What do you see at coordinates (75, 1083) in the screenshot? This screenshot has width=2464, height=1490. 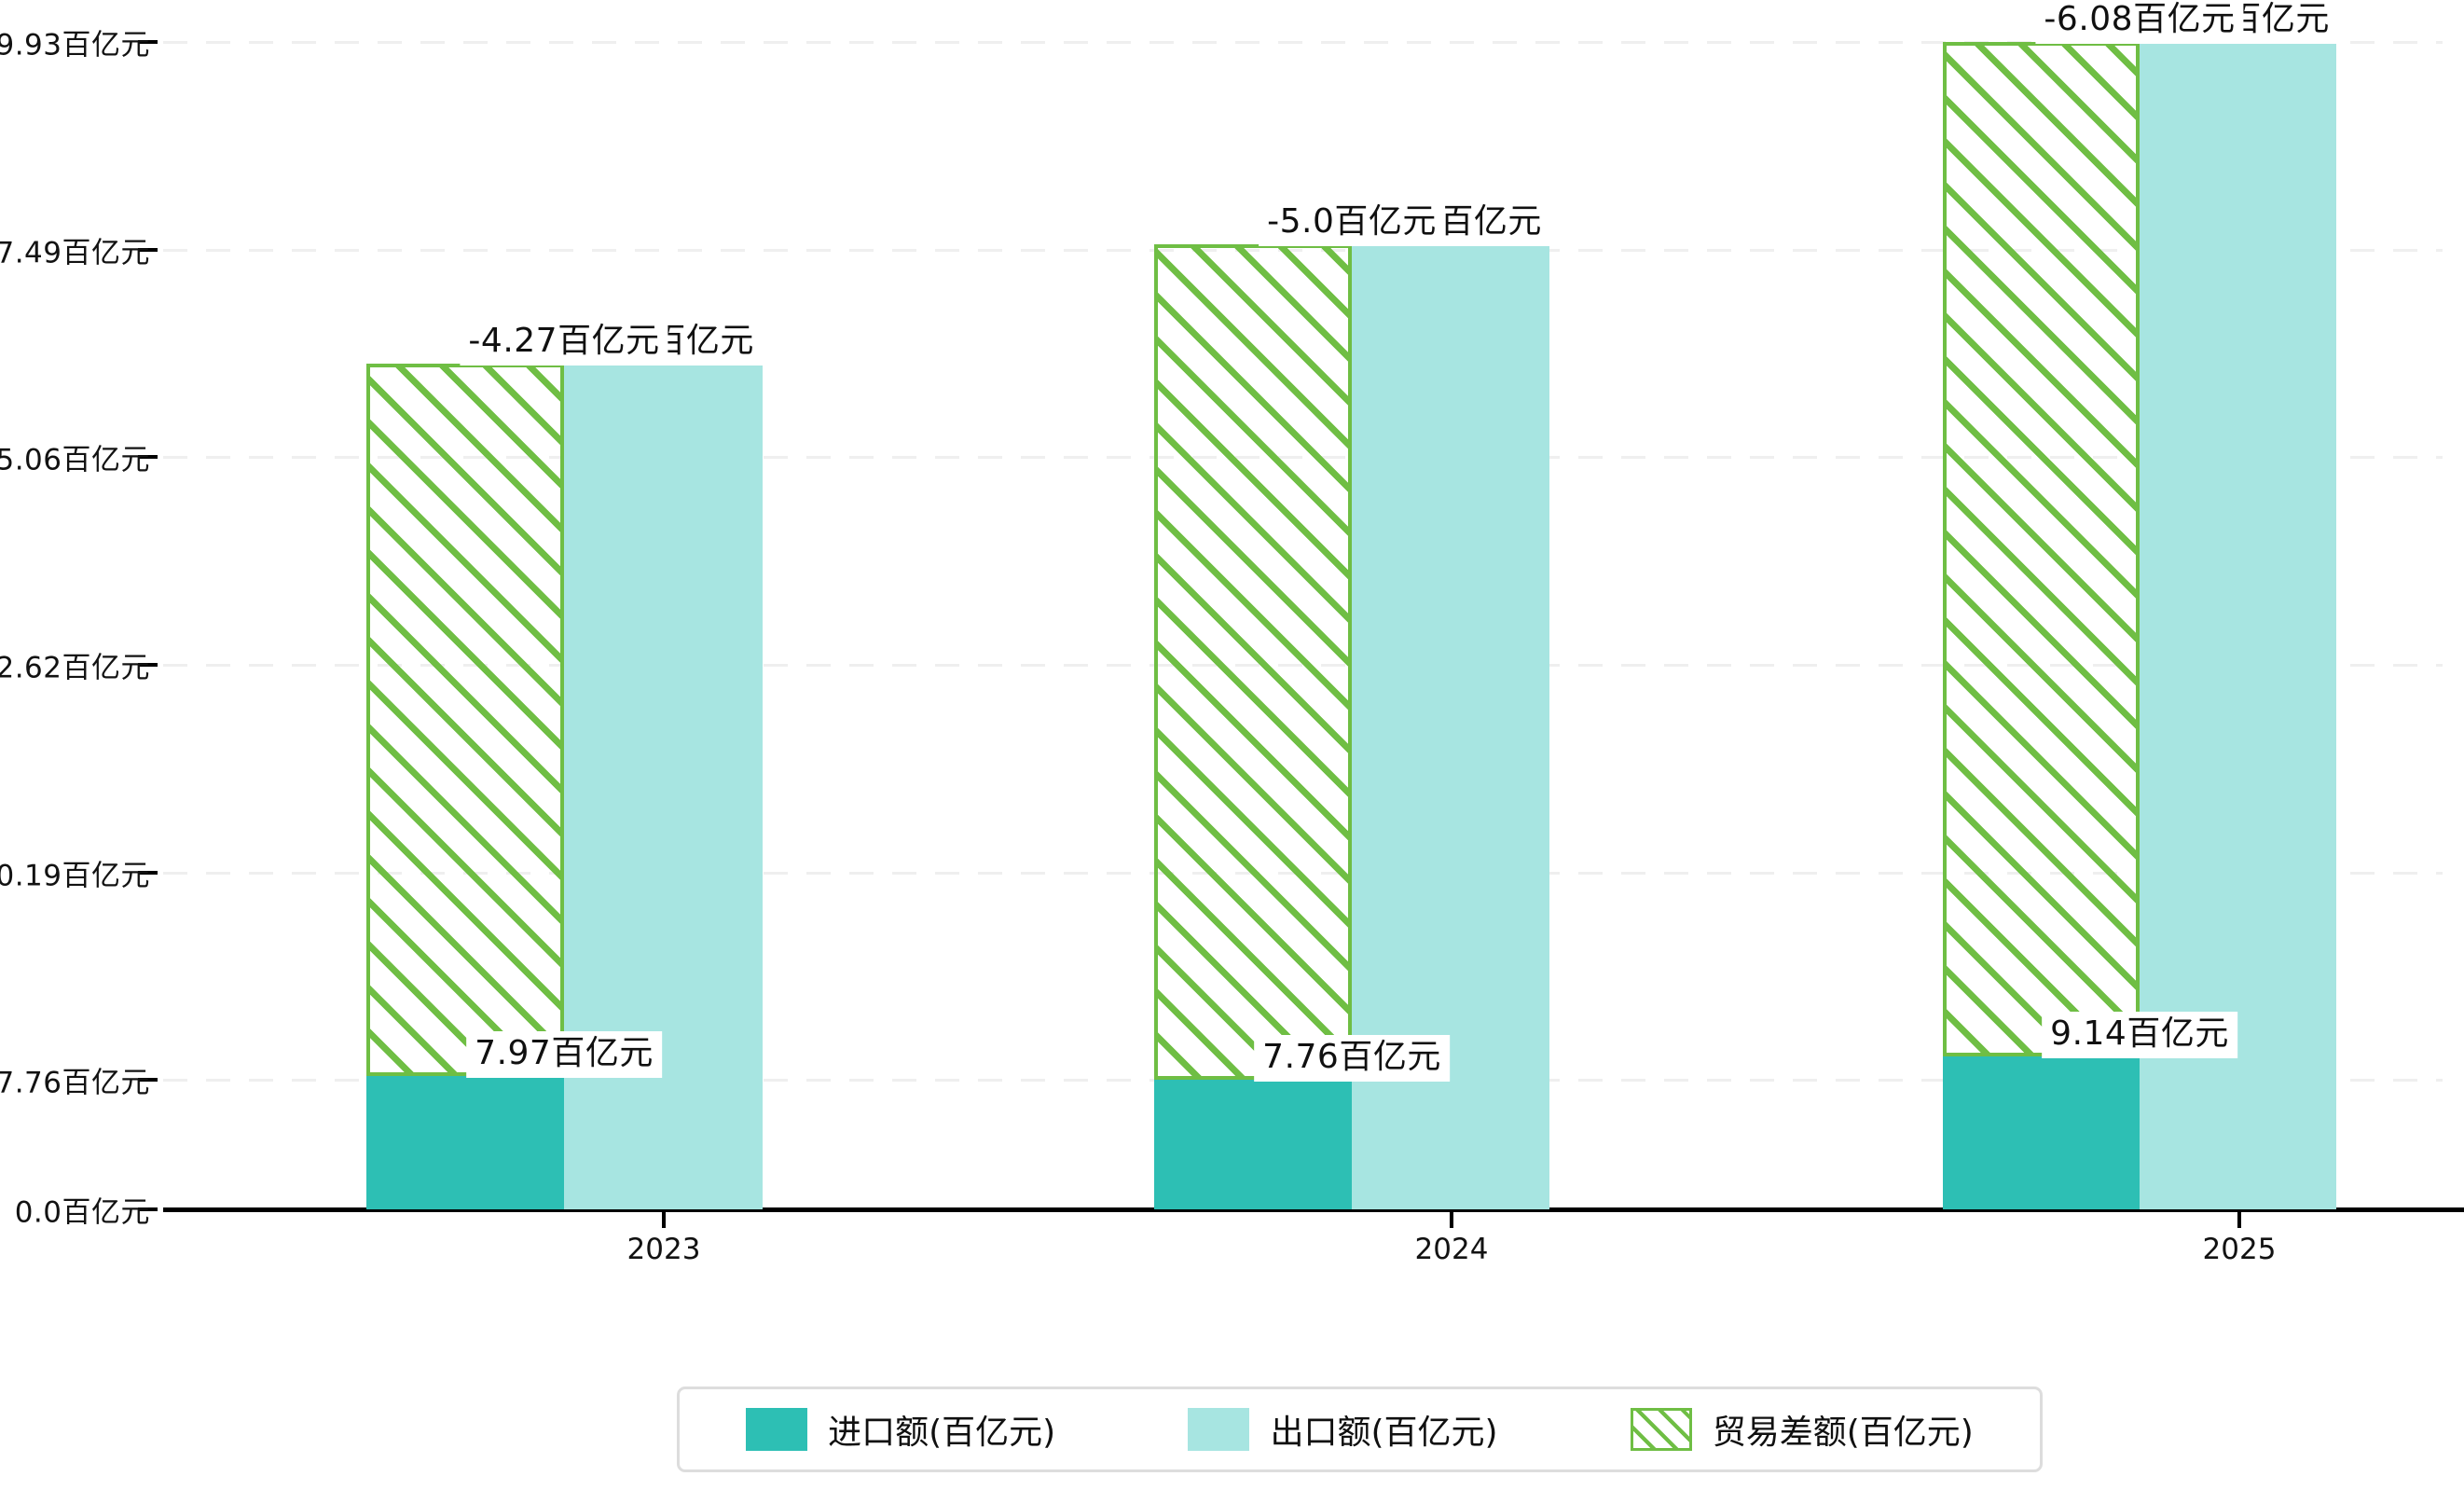 I see `y-axis-tick-label: 7.76百亿元` at bounding box center [75, 1083].